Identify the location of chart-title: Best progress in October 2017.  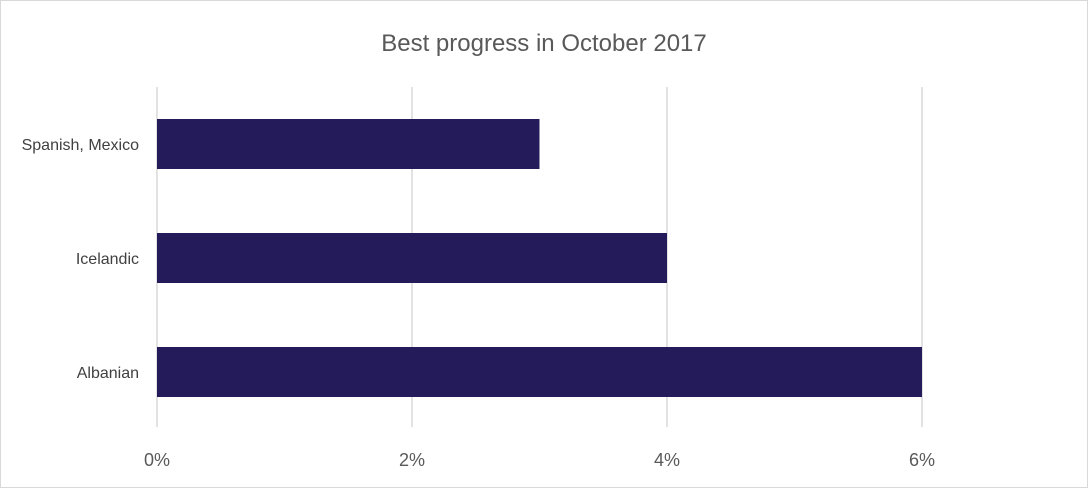
(544, 43).